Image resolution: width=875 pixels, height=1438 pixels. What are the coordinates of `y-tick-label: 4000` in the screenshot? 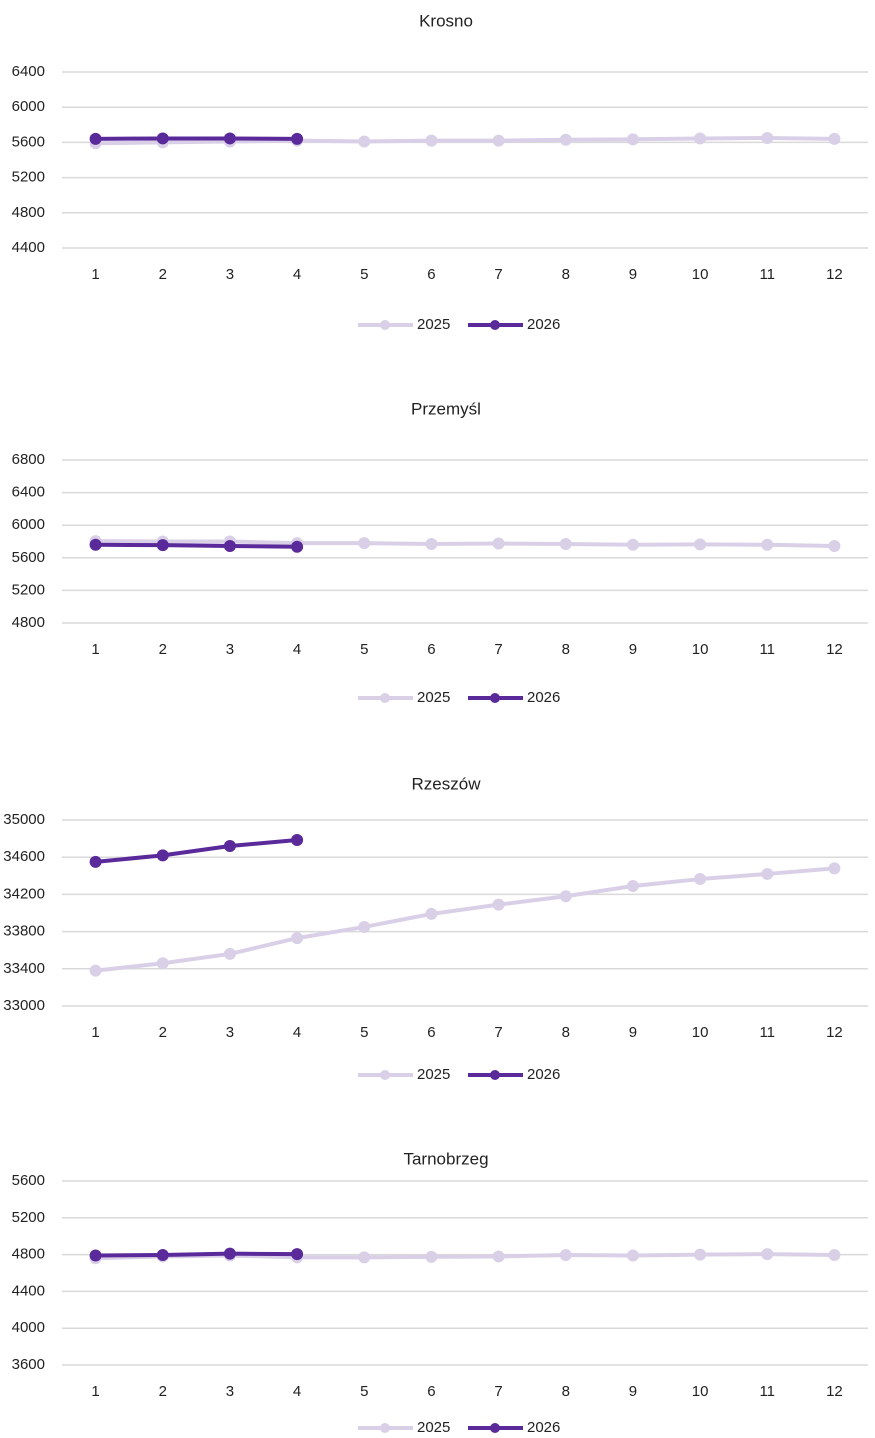 It's located at (28, 1327).